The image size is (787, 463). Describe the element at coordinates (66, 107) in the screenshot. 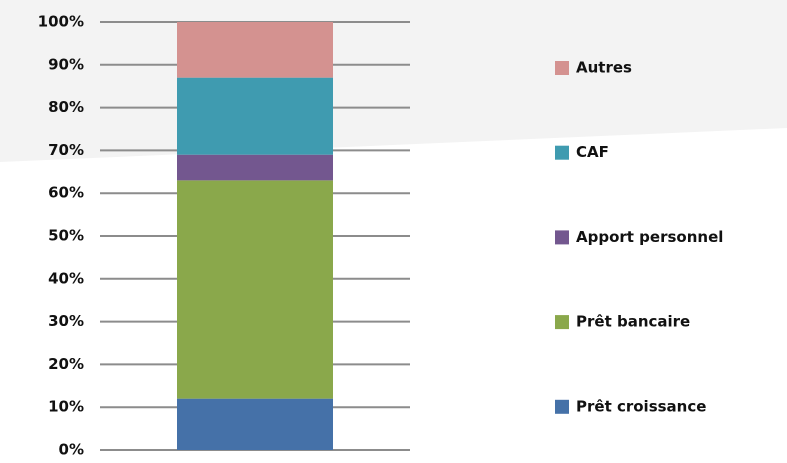

I see `y-tick-label: 80%` at that location.